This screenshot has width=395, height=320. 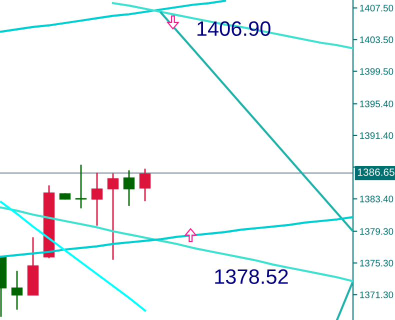 I want to click on y-tick-label: 1375.30, so click(x=377, y=263).